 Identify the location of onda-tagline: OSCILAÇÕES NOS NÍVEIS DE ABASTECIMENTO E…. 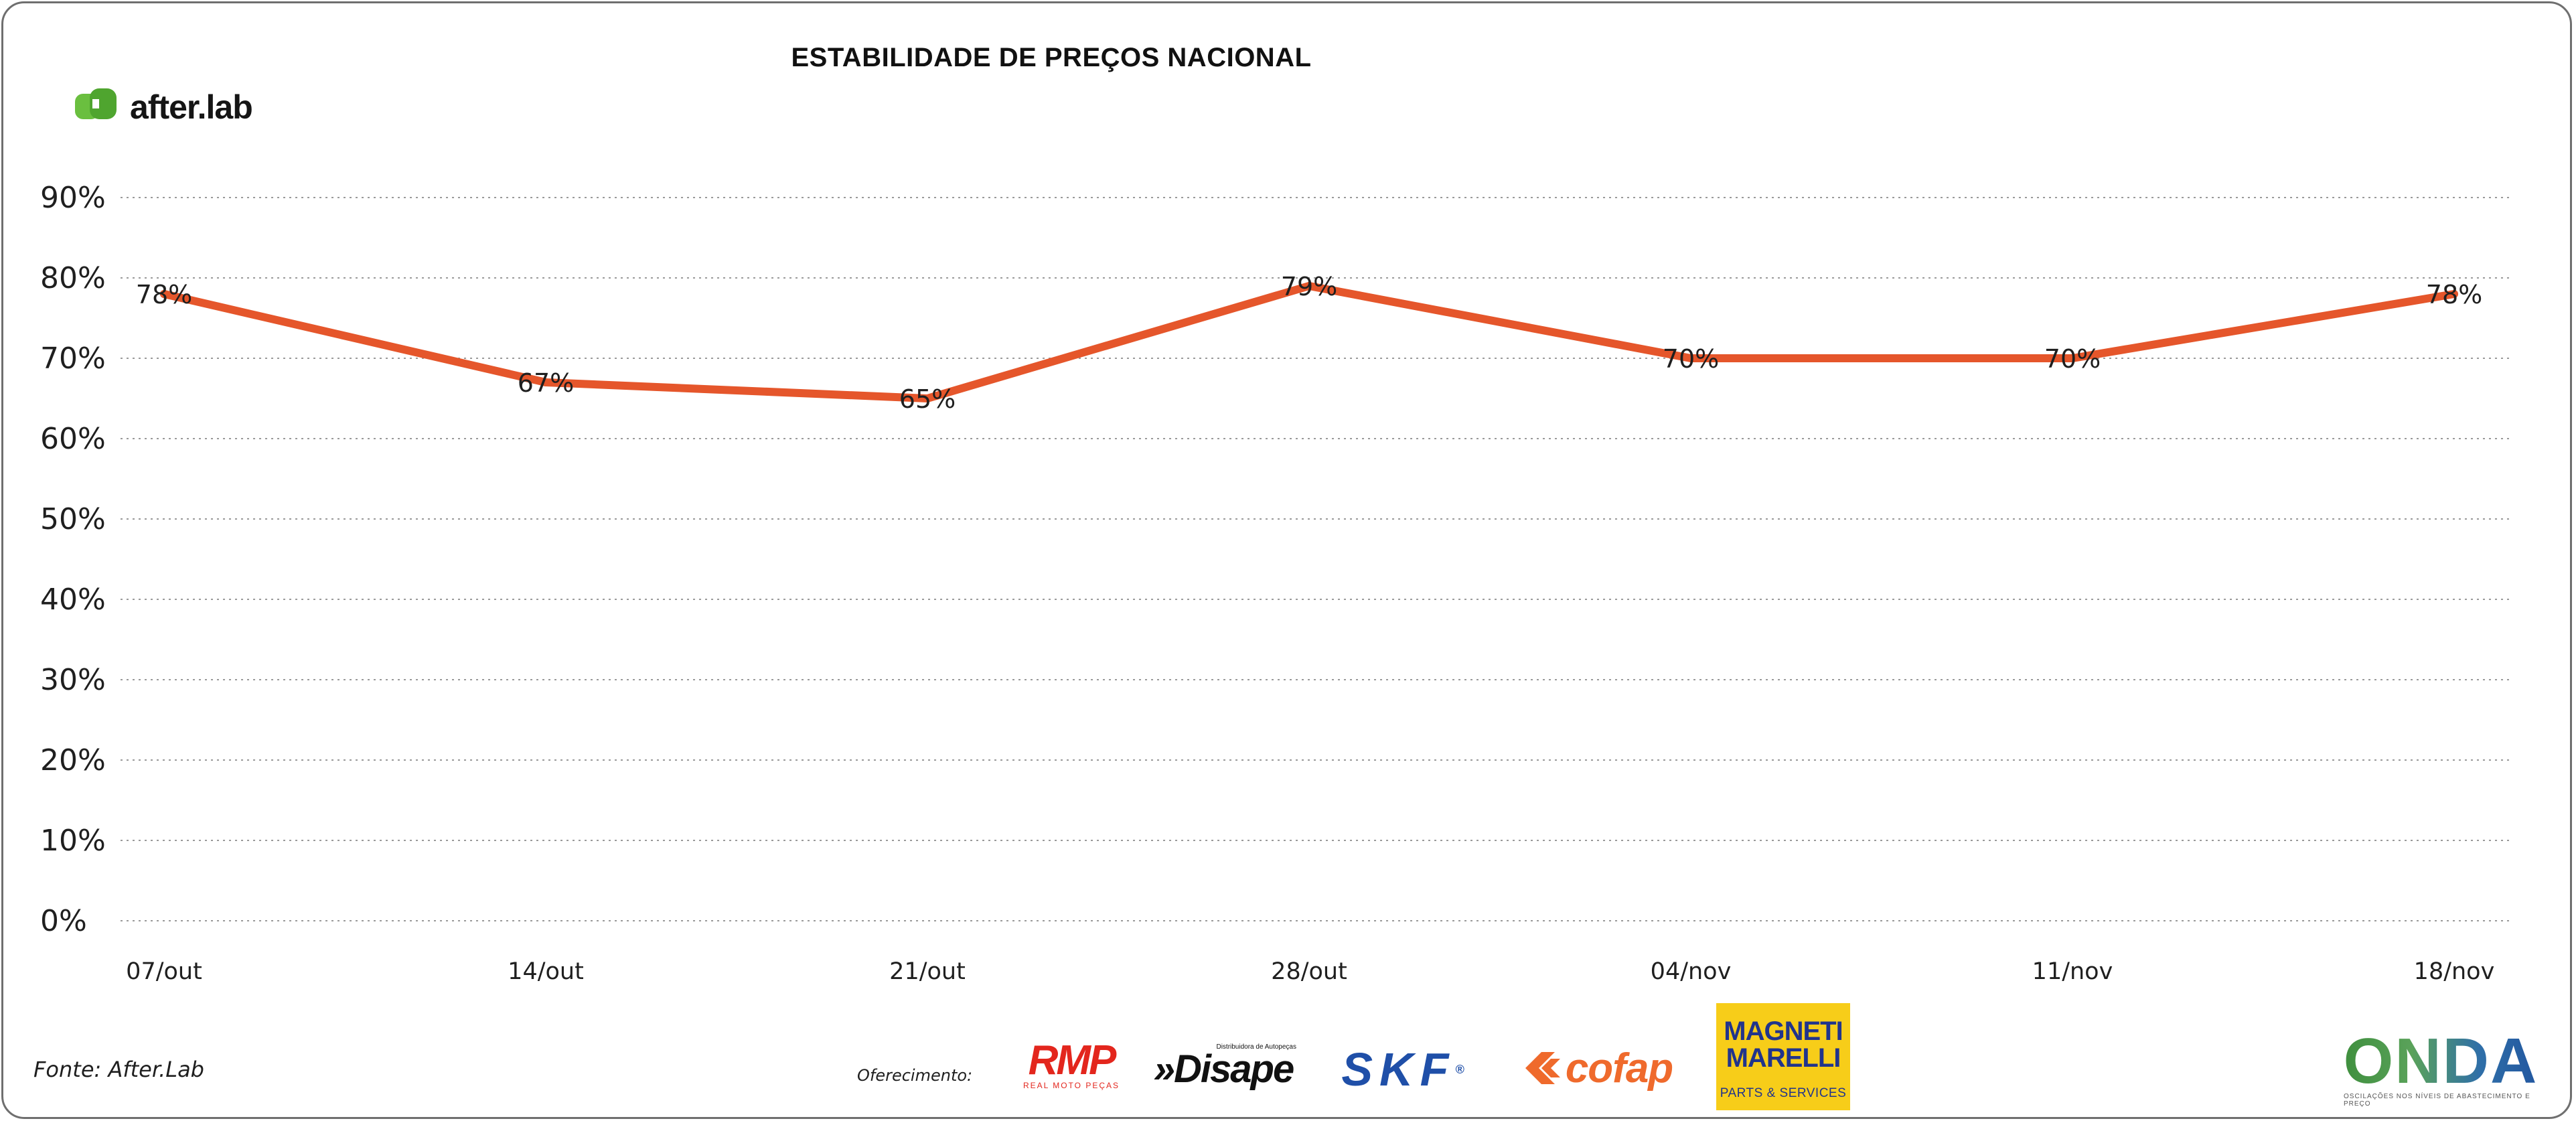
(2437, 1100).